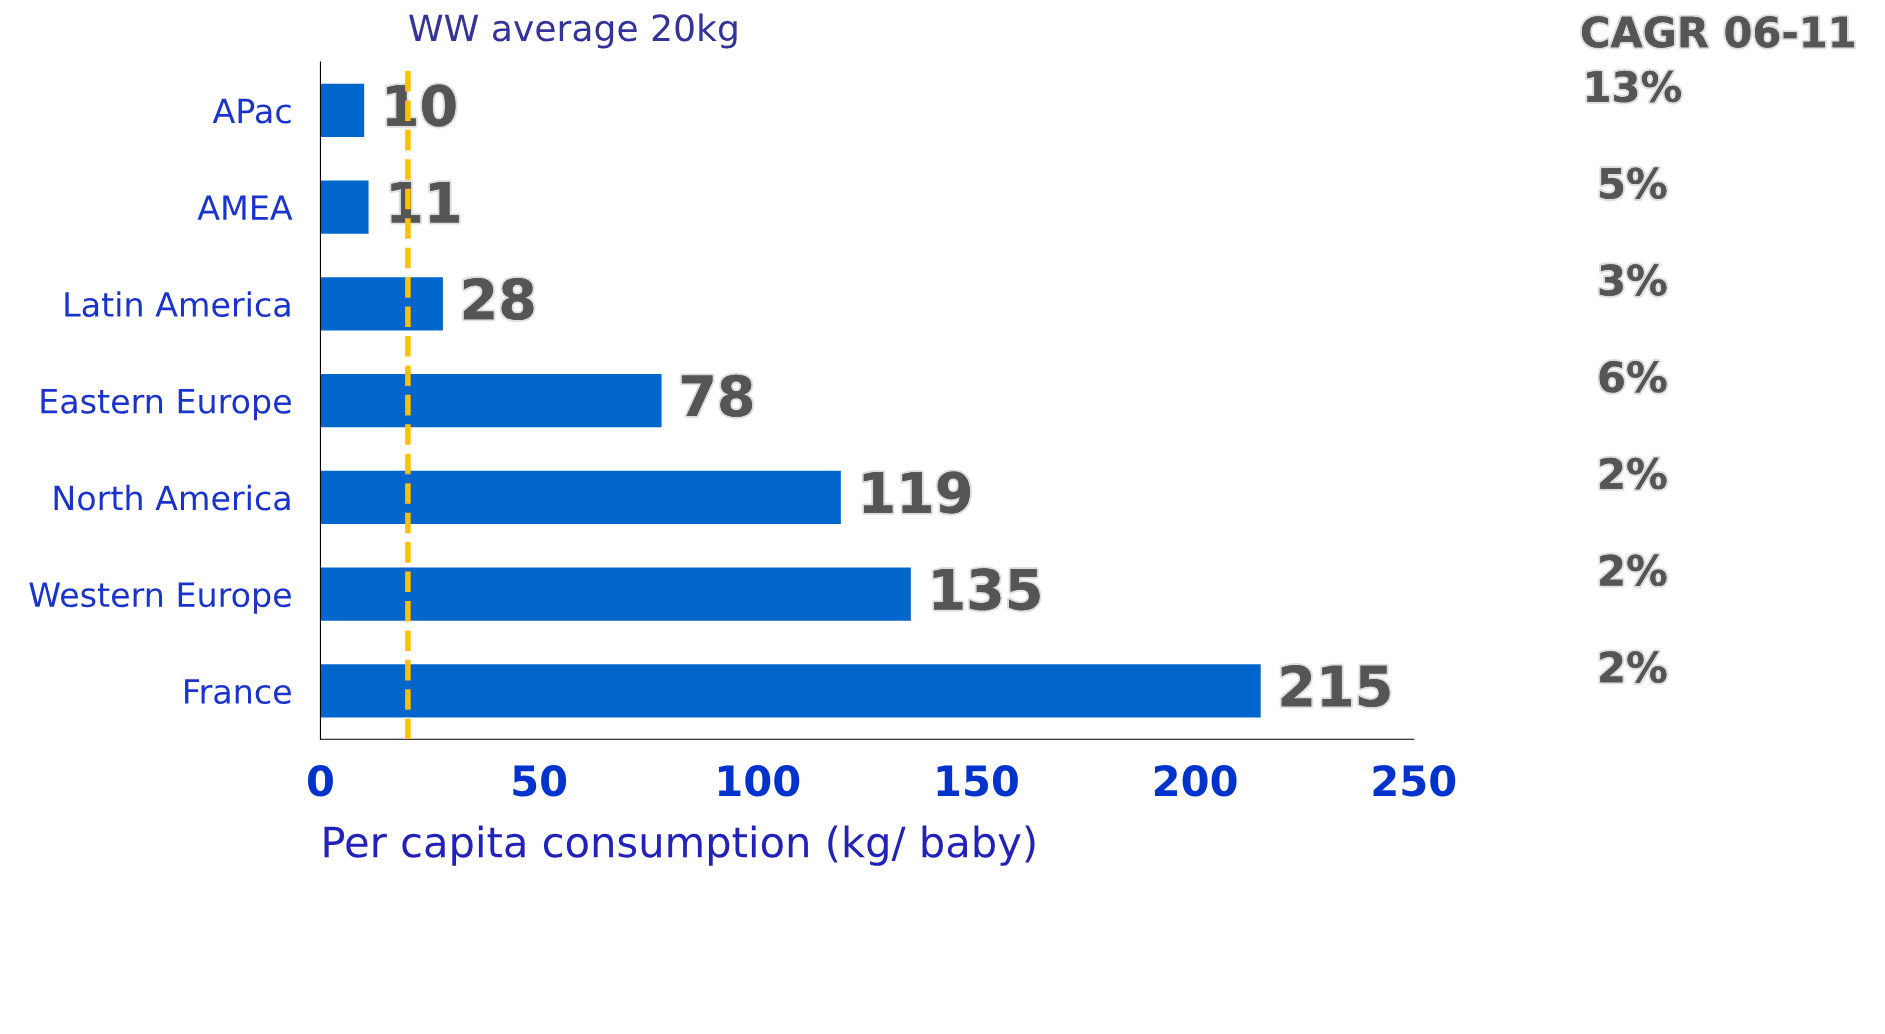  I want to click on ref-line-label: WW average 20kg, so click(573, 31).